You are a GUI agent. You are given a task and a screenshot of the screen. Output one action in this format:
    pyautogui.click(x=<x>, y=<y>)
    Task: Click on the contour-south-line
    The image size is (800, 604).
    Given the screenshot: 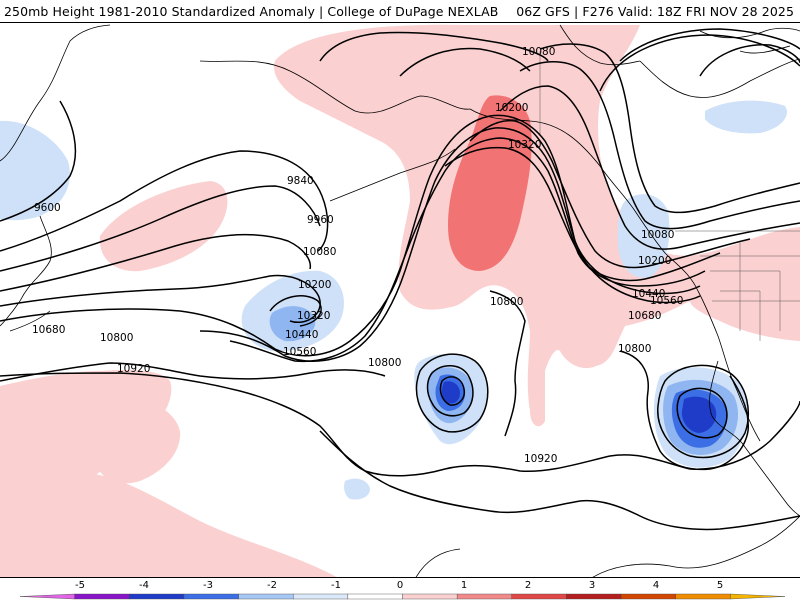 What is the action you would take?
    pyautogui.click(x=559, y=480)
    